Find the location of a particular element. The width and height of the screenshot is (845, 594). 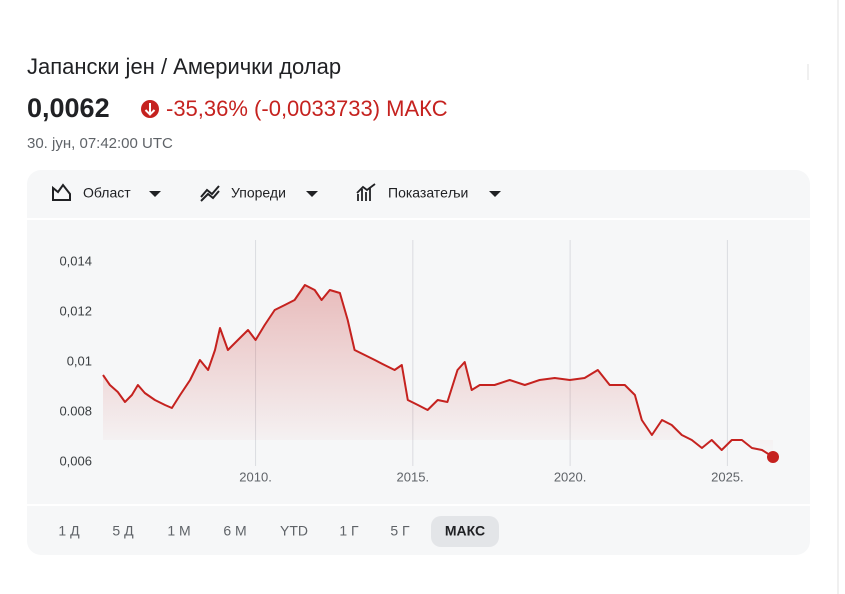

y-tick-label: 0,012 is located at coordinates (75, 310).